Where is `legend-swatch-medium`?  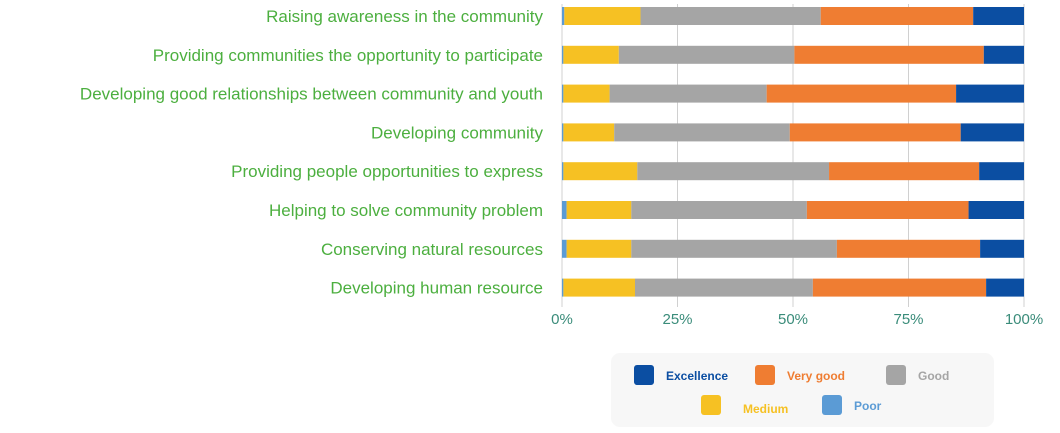
legend-swatch-medium is located at coordinates (711, 405).